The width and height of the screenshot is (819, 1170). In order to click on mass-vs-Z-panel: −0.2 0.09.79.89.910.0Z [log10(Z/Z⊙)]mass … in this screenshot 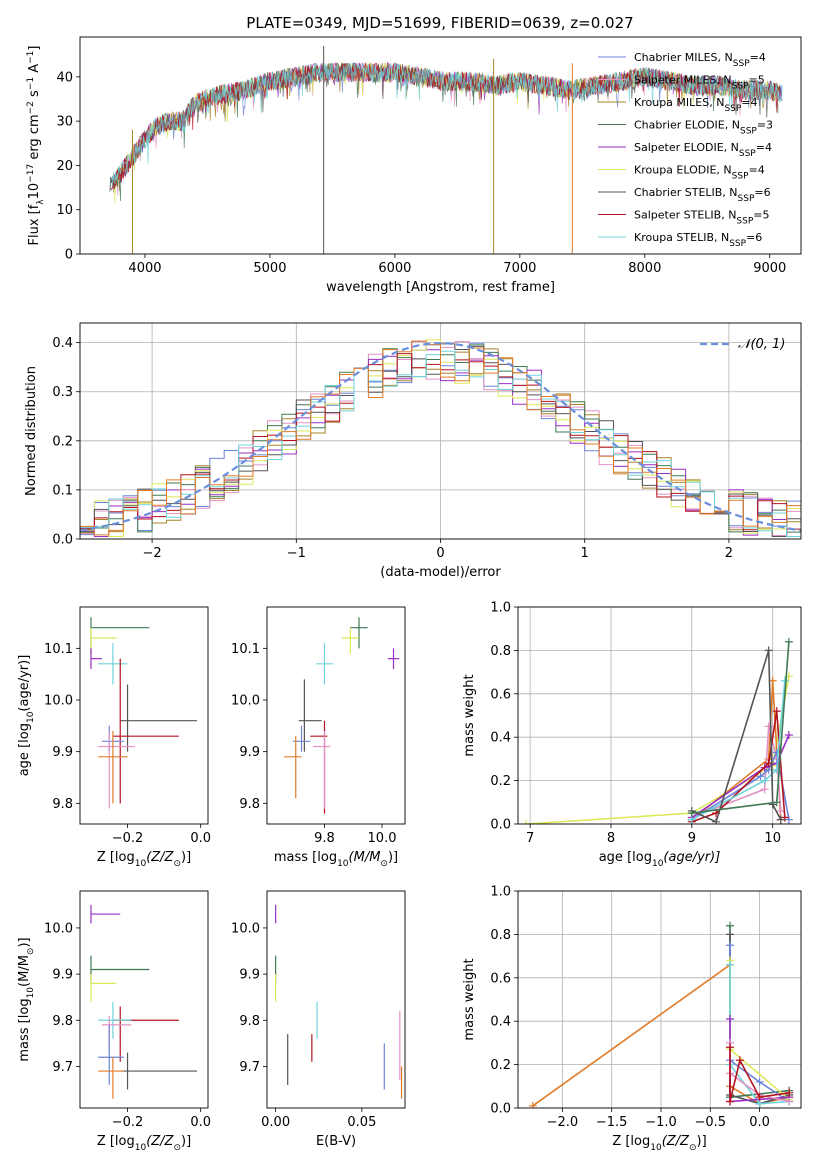, I will do `click(114, 1021)`.